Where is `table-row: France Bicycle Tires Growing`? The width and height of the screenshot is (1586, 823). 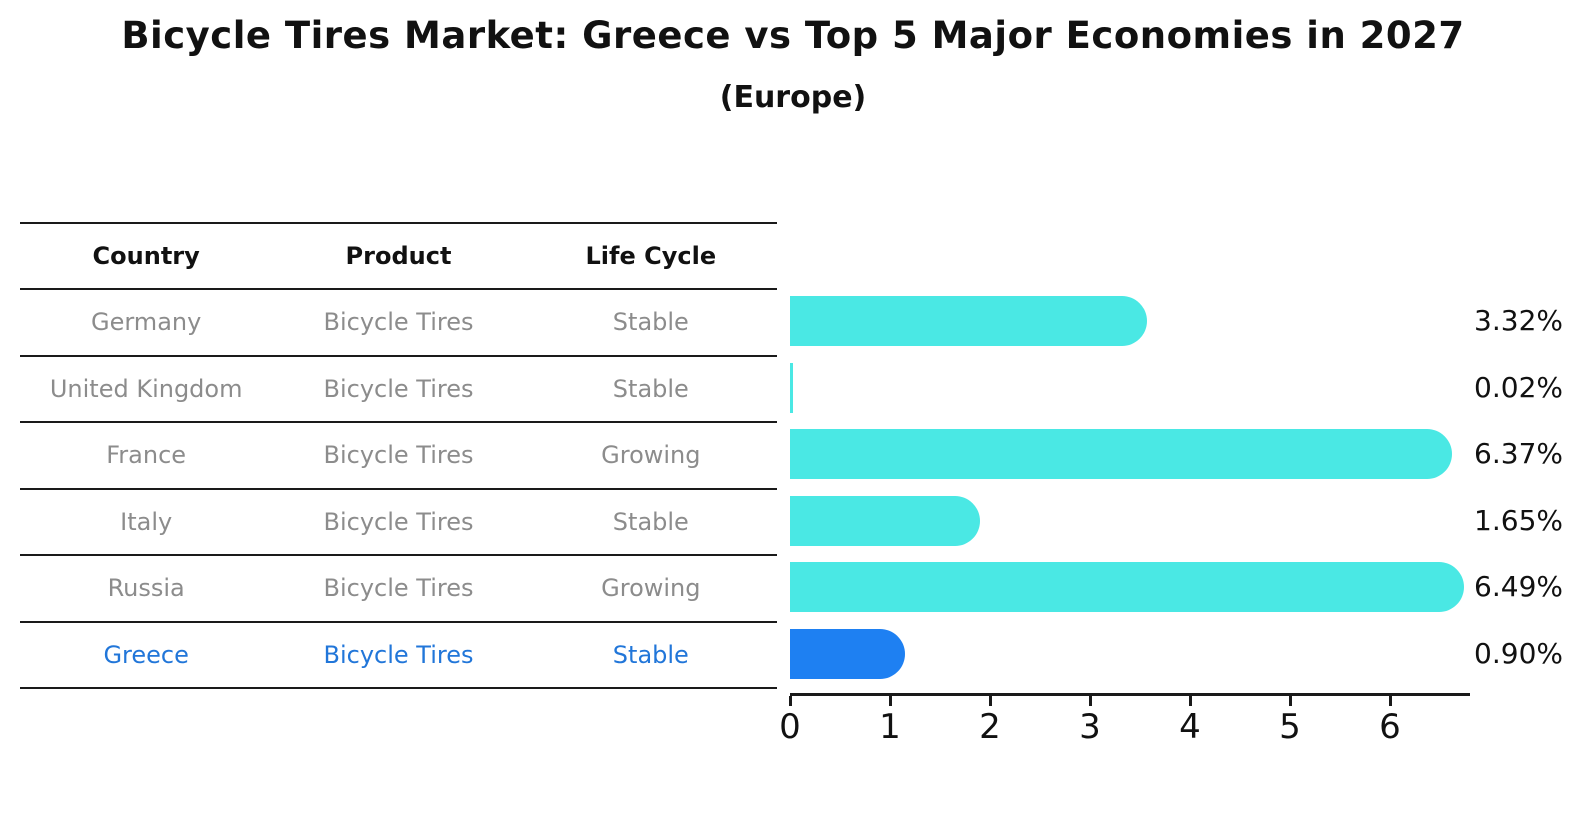
table-row: France Bicycle Tires Growing is located at coordinates (398, 456).